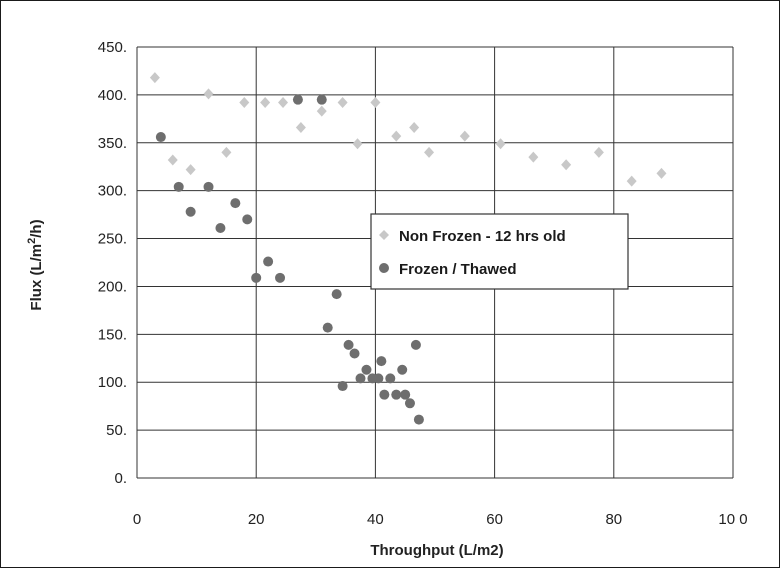  I want to click on legend-label-non-frozen: Non Frozen - 12 hrs old, so click(482, 236).